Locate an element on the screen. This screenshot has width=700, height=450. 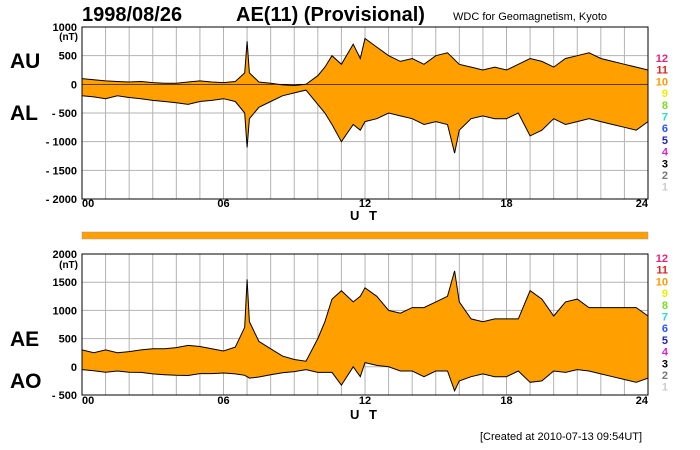
au-label: AU is located at coordinates (25, 61).